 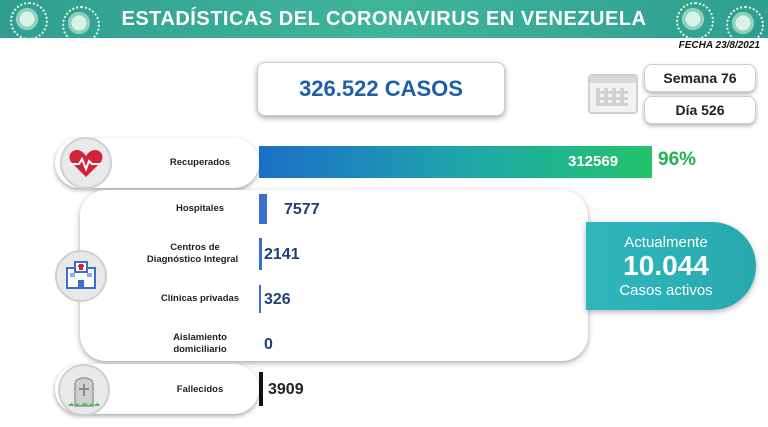 What do you see at coordinates (719, 45) in the screenshot?
I see `date-label: FECHA 23/8/2021` at bounding box center [719, 45].